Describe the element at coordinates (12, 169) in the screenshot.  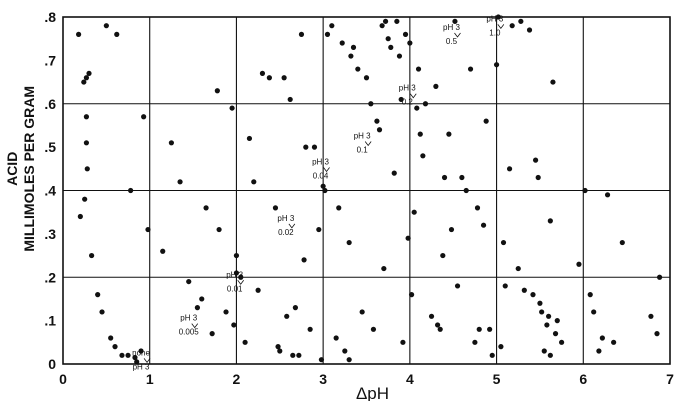
I see `y-axis-label-line1: ACID` at that location.